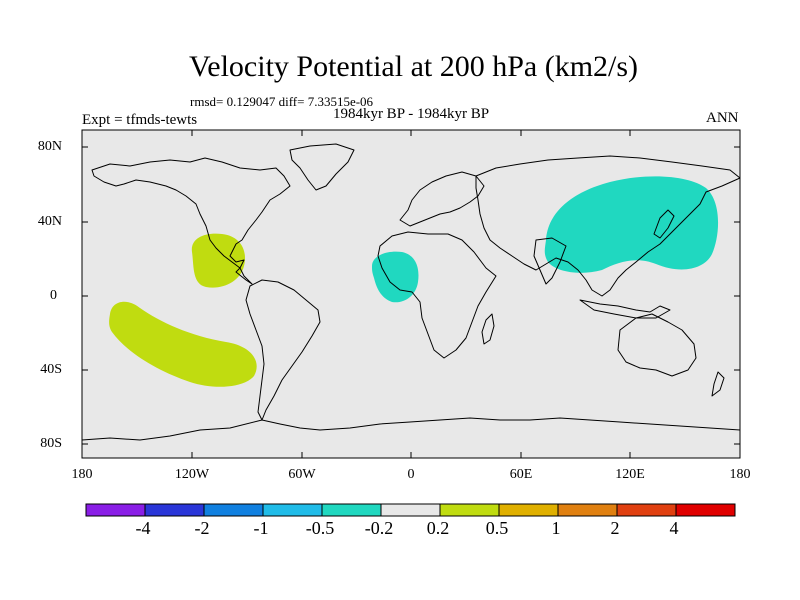 This screenshot has height=600, width=800. Describe the element at coordinates (657, 345) in the screenshot. I see `coastline-australia` at that location.